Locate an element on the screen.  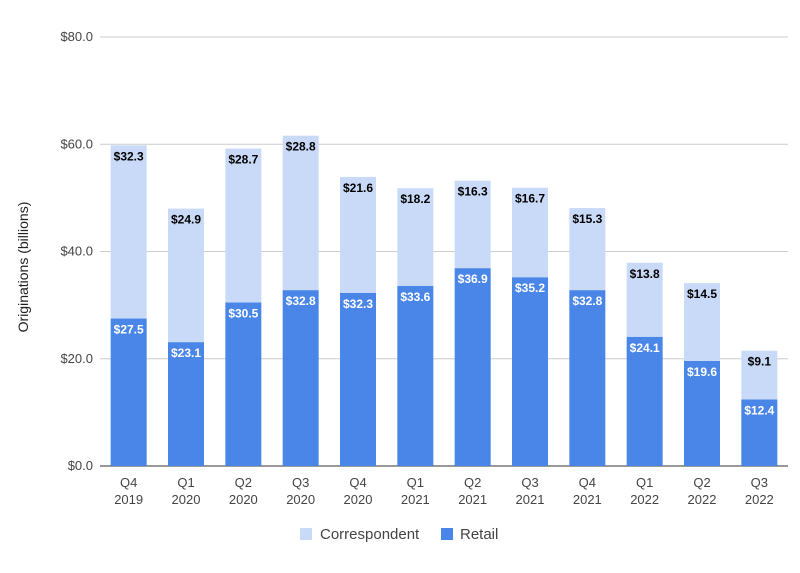
retail-data-label: $35.2 is located at coordinates (530, 288).